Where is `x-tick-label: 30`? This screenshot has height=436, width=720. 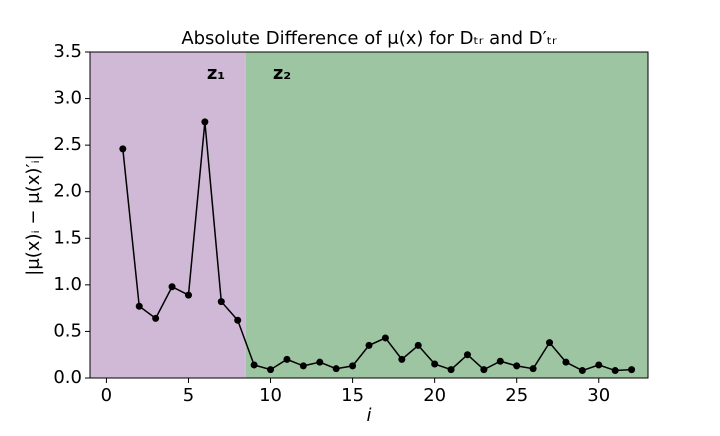
x-tick-label: 30 is located at coordinates (598, 395).